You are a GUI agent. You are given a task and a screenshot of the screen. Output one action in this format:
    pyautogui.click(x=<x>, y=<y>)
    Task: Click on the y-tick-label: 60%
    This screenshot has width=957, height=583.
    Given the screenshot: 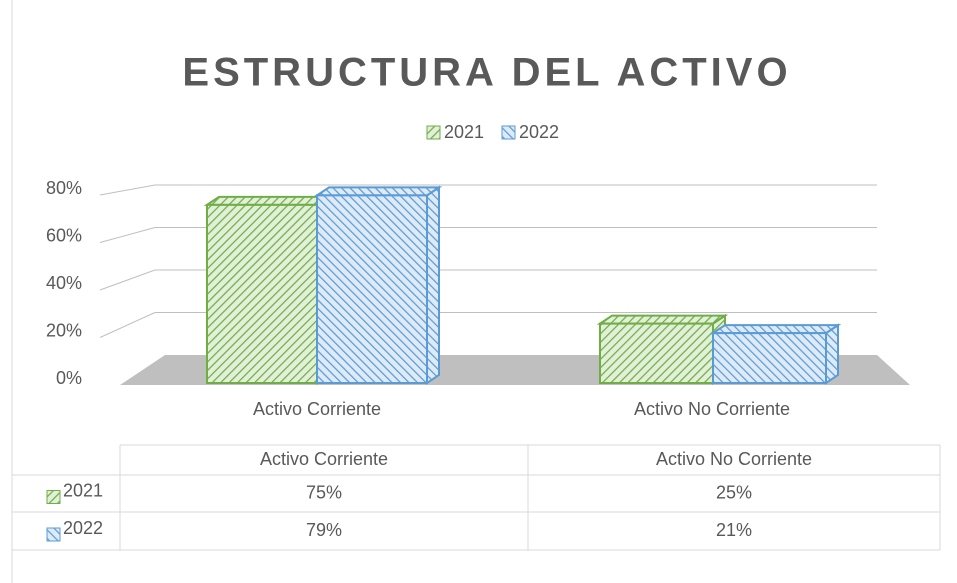 What is the action you would take?
    pyautogui.click(x=64, y=235)
    